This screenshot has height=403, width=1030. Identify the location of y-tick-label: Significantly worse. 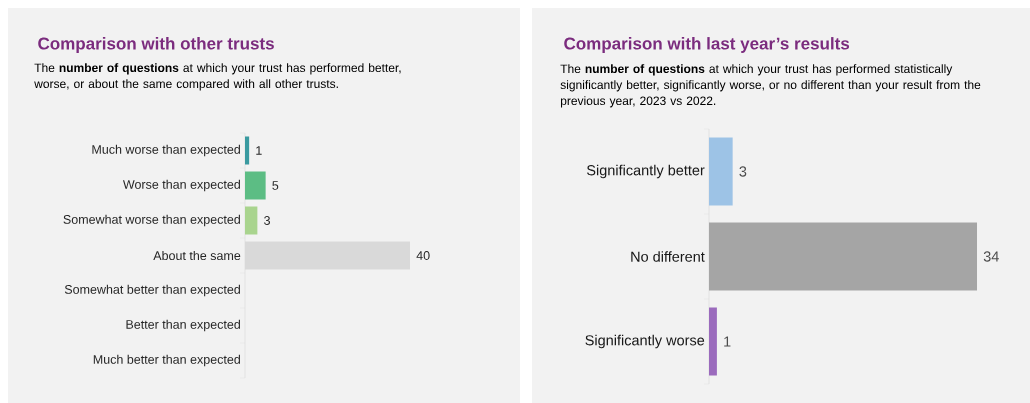
(645, 341).